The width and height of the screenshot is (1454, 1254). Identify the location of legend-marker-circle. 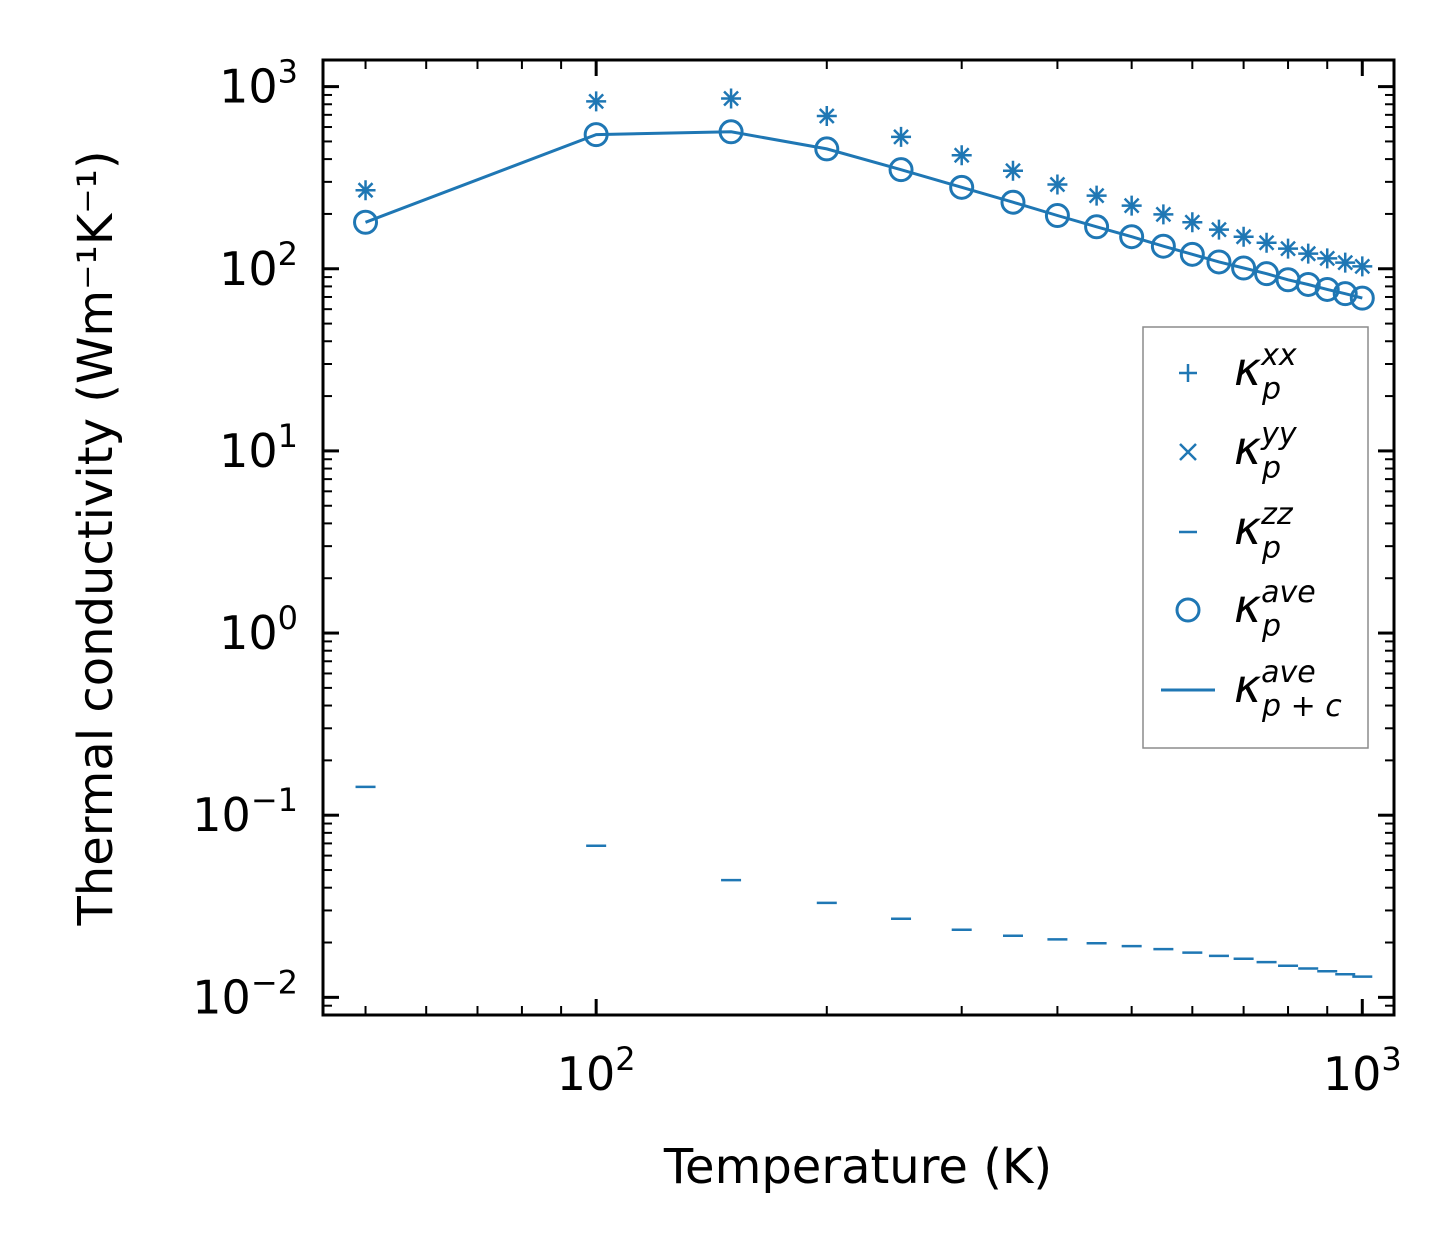
(1188, 610).